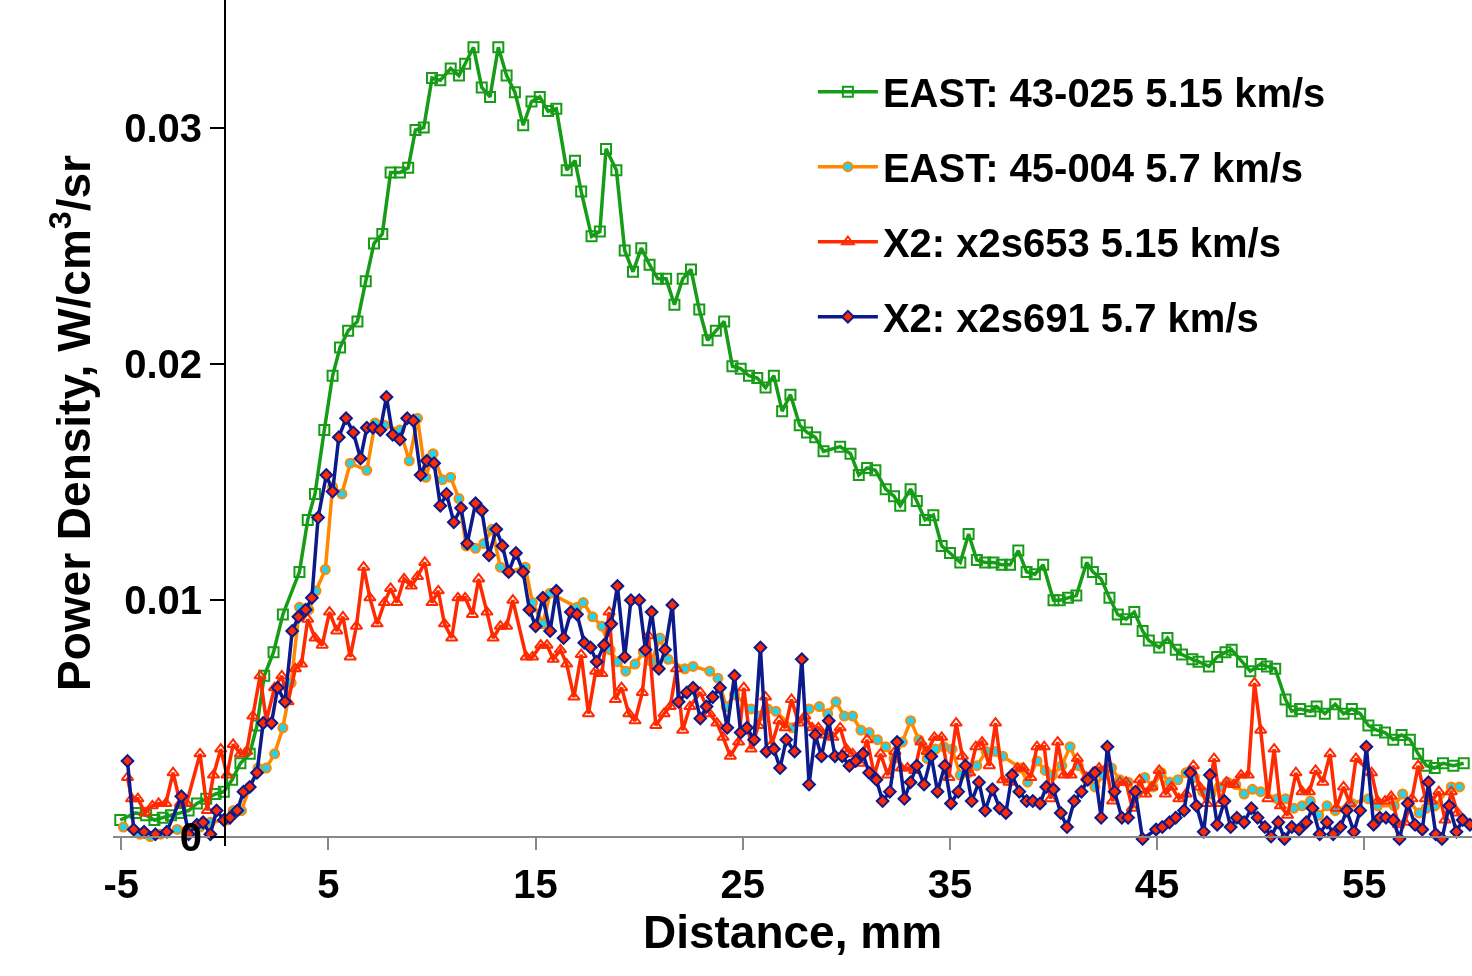 The image size is (1472, 976). Describe the element at coordinates (1093, 168) in the screenshot. I see `legend-label: EAST: 45-004 5.7 km/s` at that location.